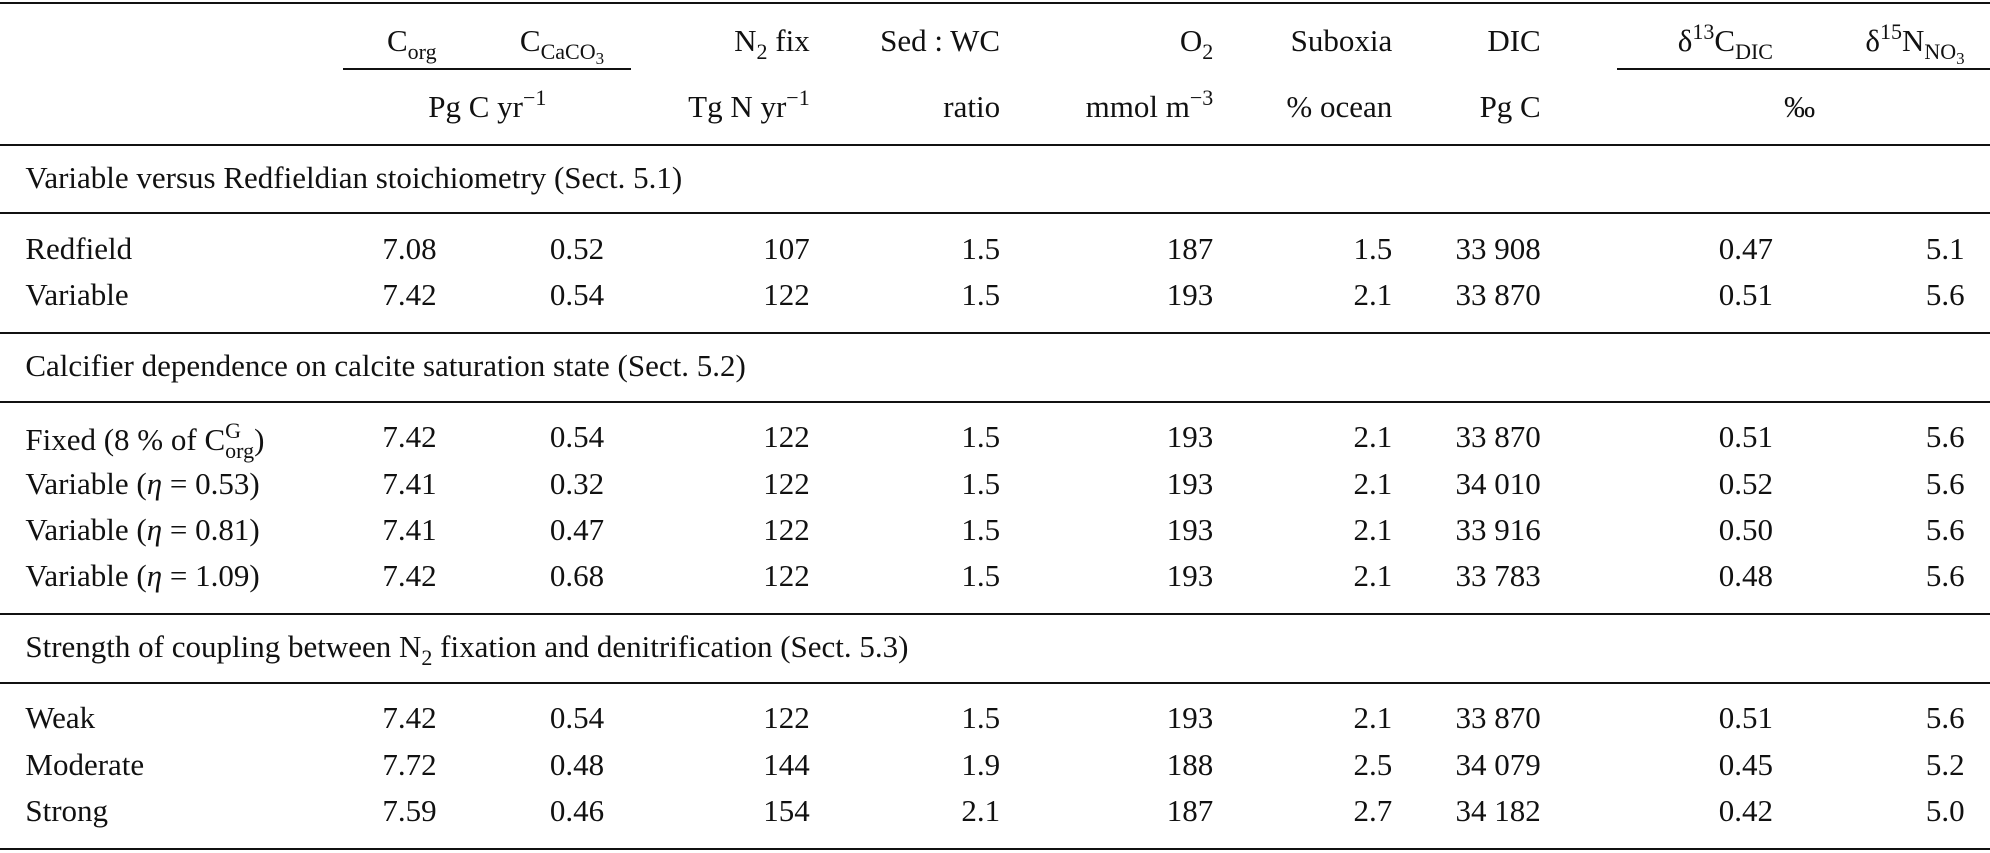 Image resolution: width=1990 pixels, height=853 pixels. What do you see at coordinates (1945, 764) in the screenshot?
I see `table-cell: 5.2` at bounding box center [1945, 764].